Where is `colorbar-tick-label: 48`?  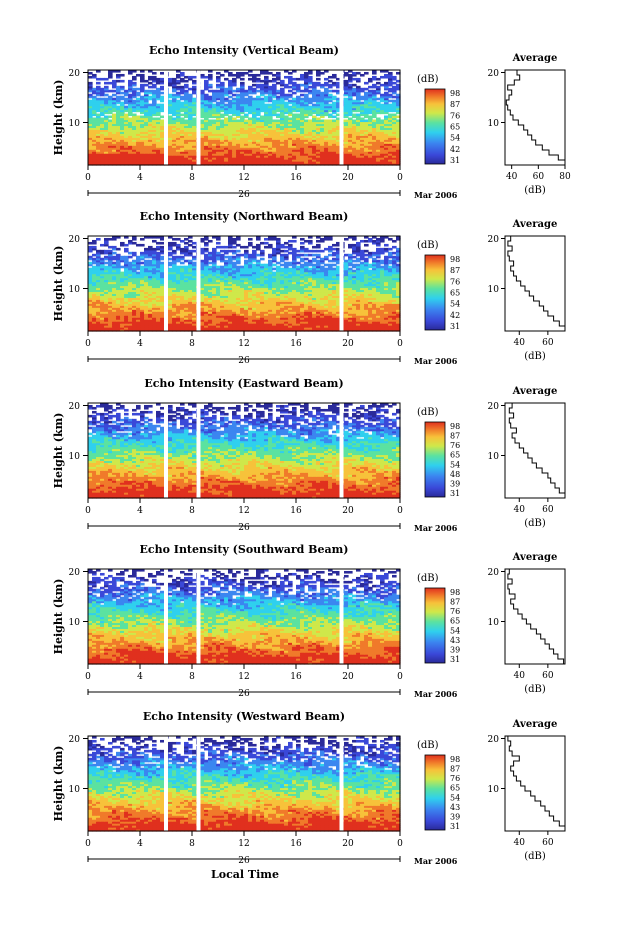 colorbar-tick-label: 48 is located at coordinates (455, 474).